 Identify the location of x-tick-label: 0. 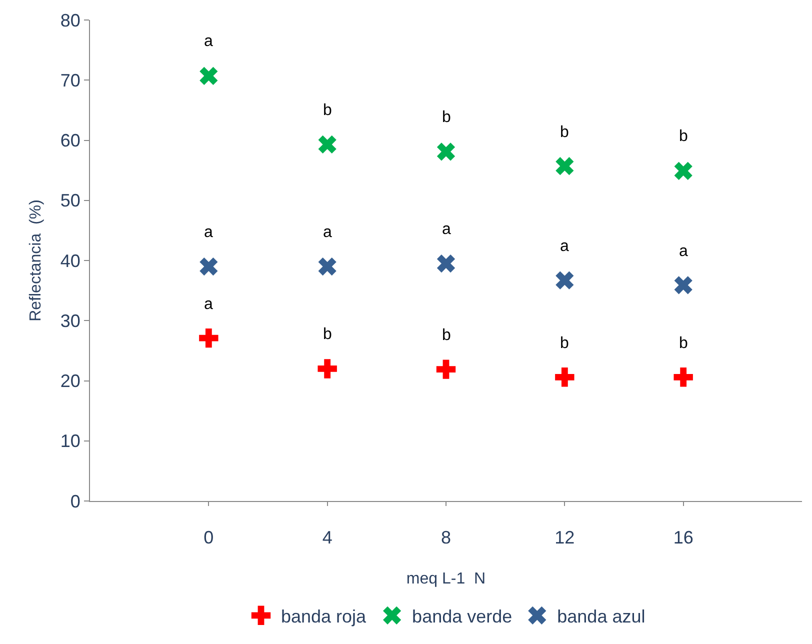
(209, 538).